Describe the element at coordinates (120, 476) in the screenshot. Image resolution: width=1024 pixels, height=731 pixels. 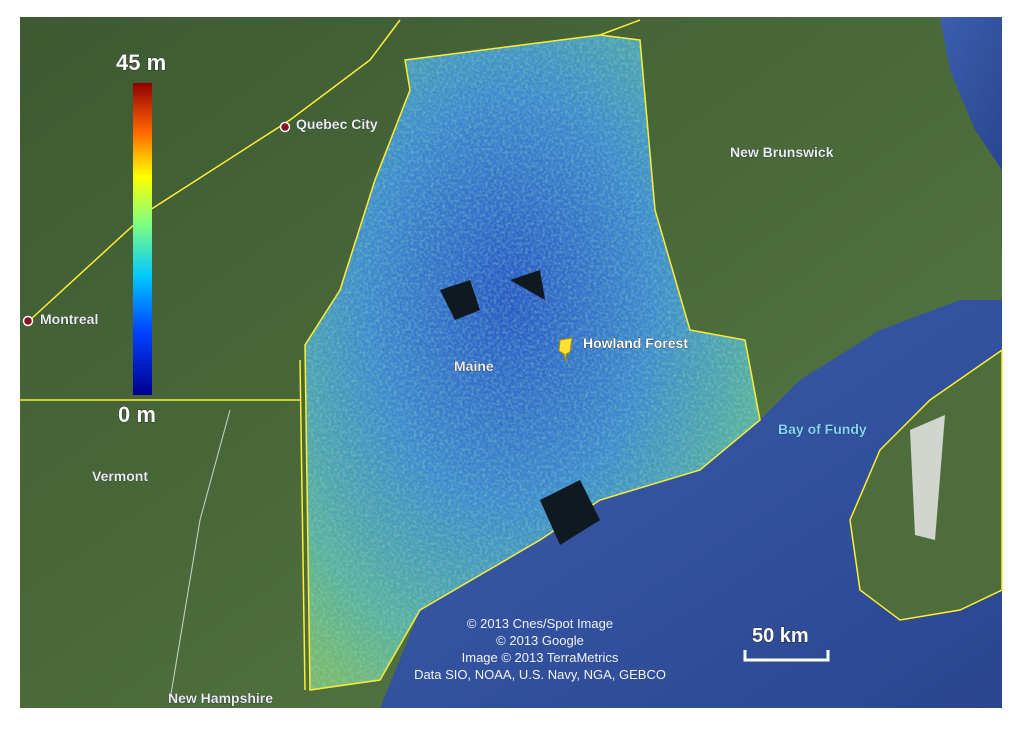
I see `place-label: Vermont` at that location.